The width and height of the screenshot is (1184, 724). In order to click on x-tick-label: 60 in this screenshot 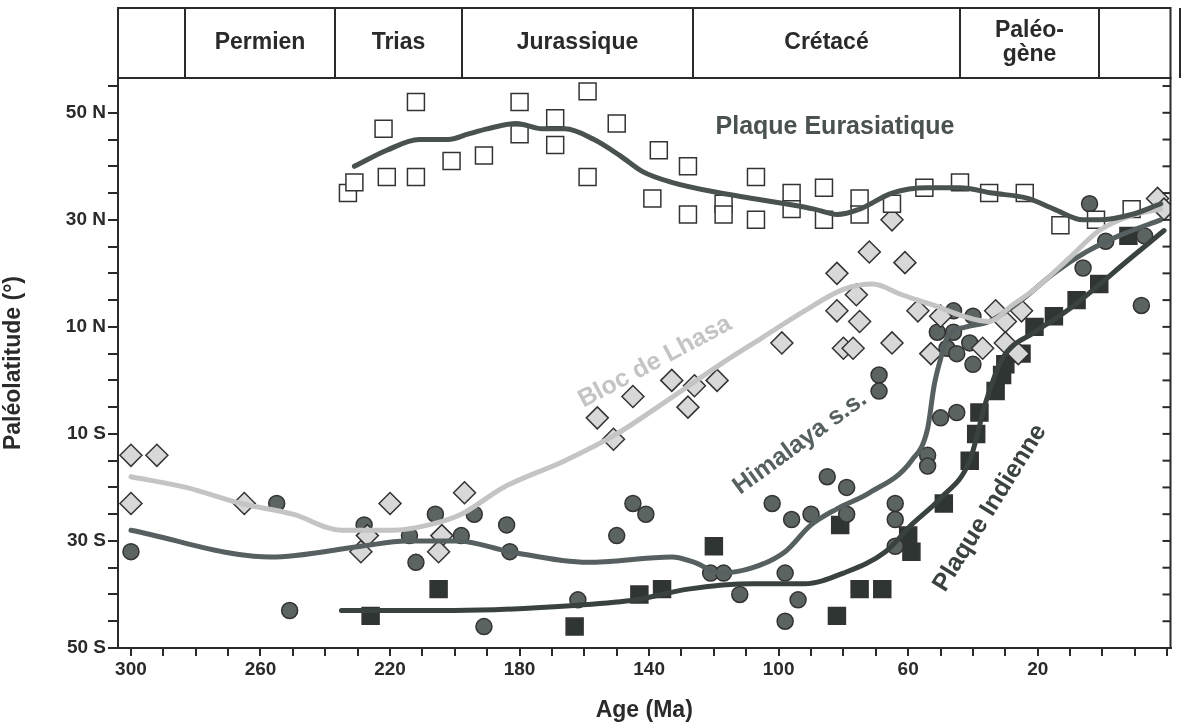, I will do `click(908, 668)`.